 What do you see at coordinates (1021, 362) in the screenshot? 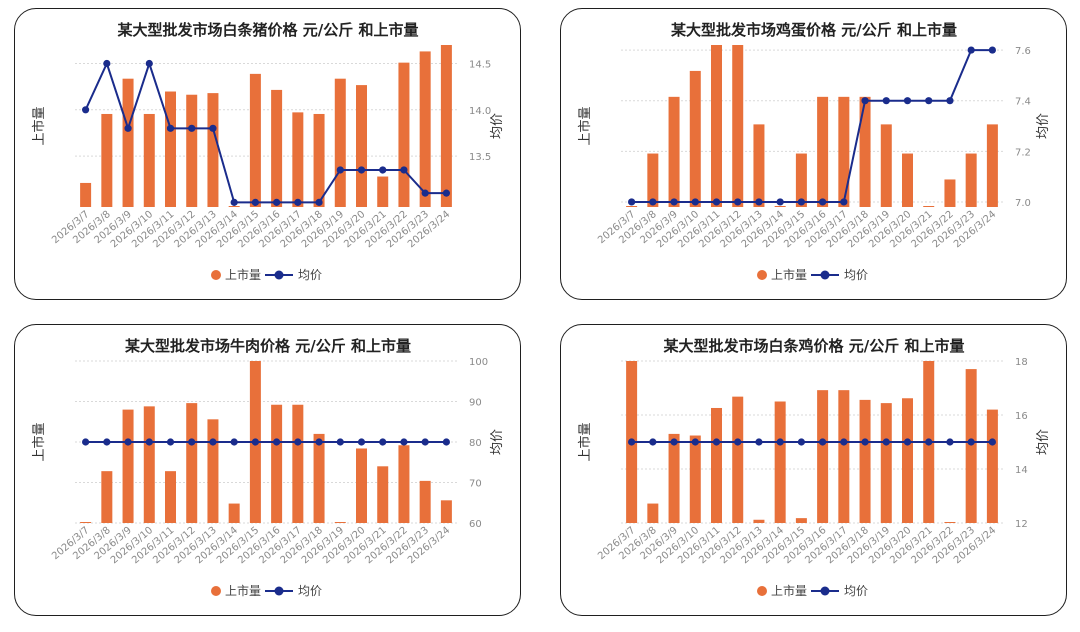
I see `right-tick-label: 18` at bounding box center [1021, 362].